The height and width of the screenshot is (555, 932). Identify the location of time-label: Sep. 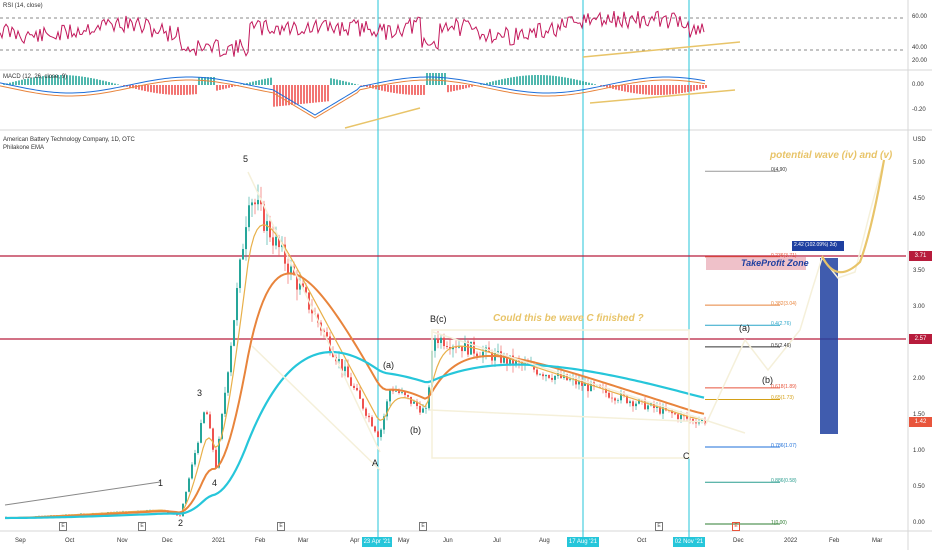
(20, 541).